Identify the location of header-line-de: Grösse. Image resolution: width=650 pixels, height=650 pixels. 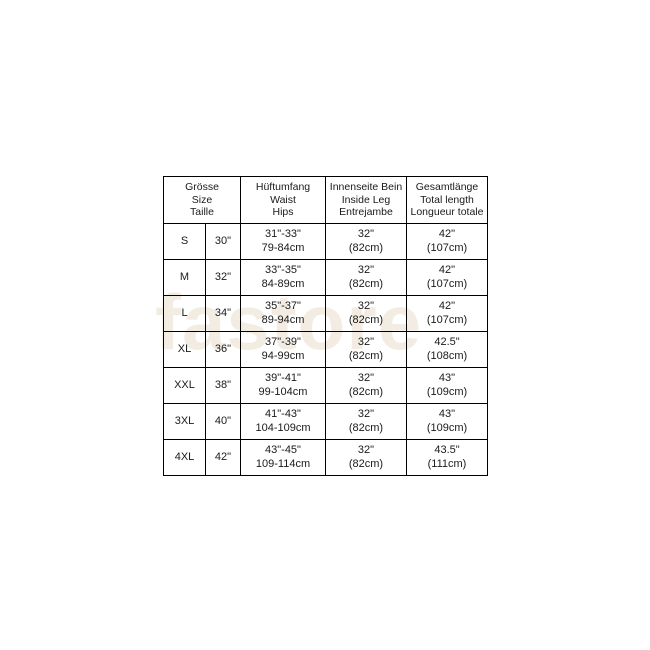
(202, 187).